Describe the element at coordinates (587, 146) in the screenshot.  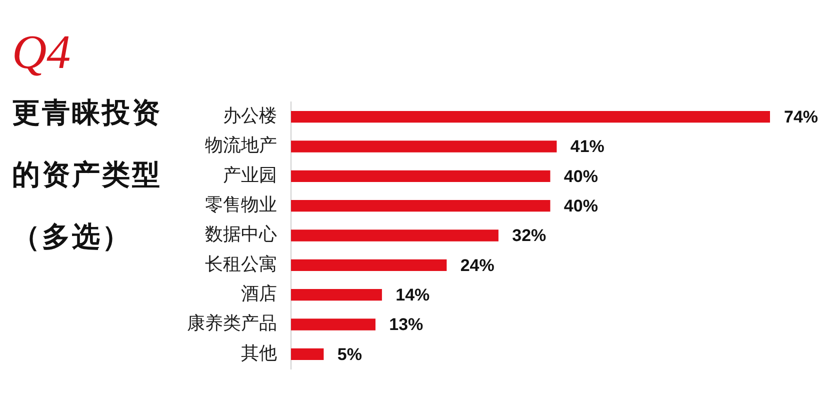
I see `data-label: 41%` at that location.